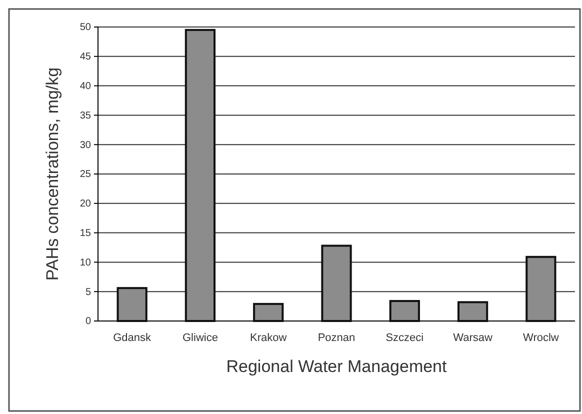 This screenshot has width=582, height=414. I want to click on y-tick-label: 45, so click(86, 57).